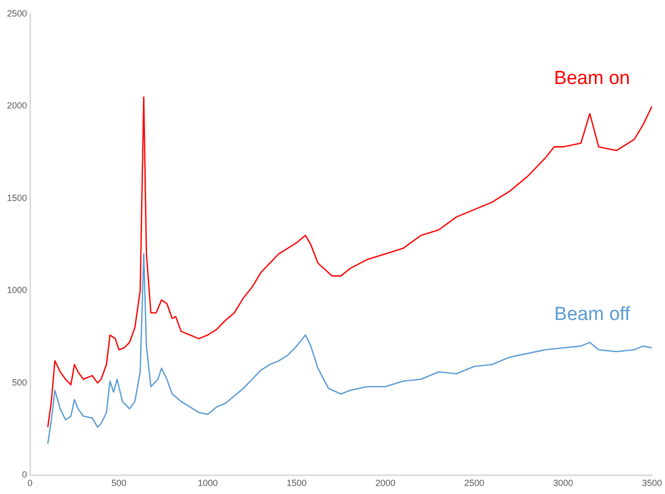 The width and height of the screenshot is (665, 494). What do you see at coordinates (17, 197) in the screenshot?
I see `y-tick-label: 1500` at bounding box center [17, 197].